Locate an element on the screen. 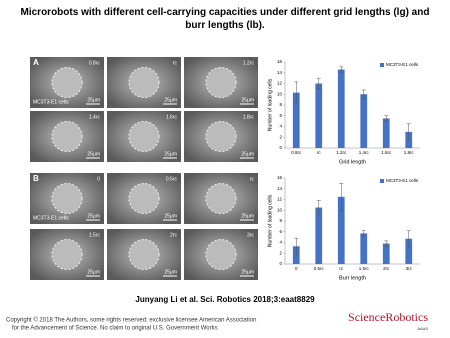 The height and width of the screenshot is (338, 450). x-axis-label: Grid length is located at coordinates (352, 162).